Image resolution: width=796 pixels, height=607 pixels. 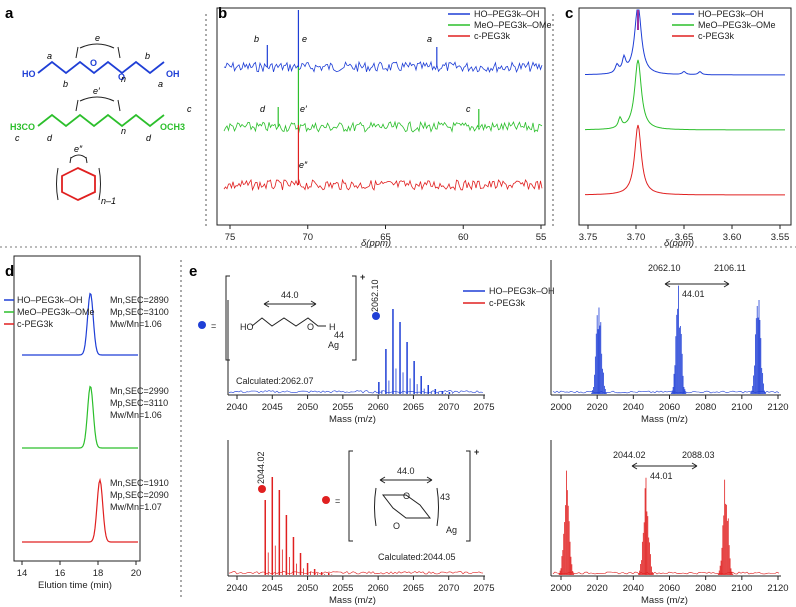 What do you see at coordinates (97, 38) in the screenshot?
I see `chem-e: e` at bounding box center [97, 38].